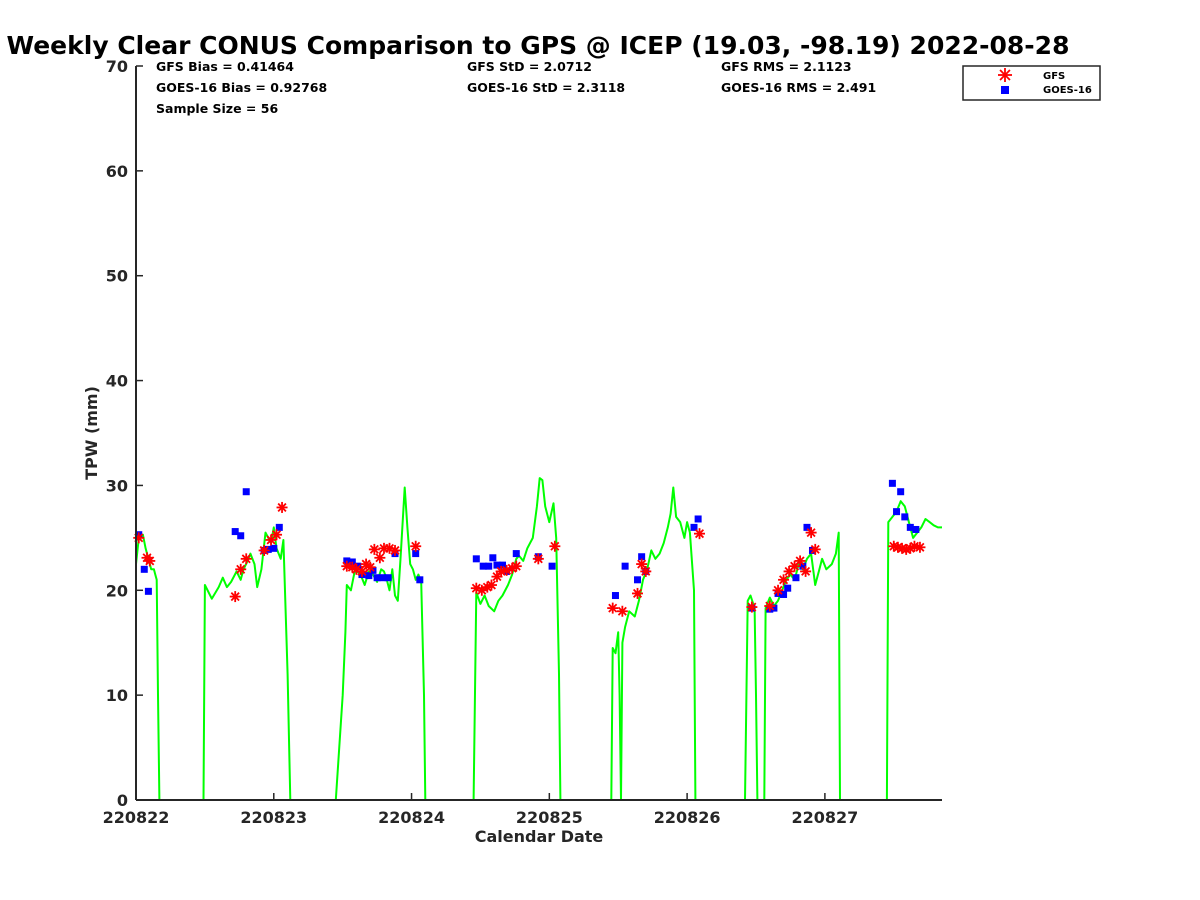 The width and height of the screenshot is (1200, 900). I want to click on y-axis-label: TPW (mm), so click(91, 433).